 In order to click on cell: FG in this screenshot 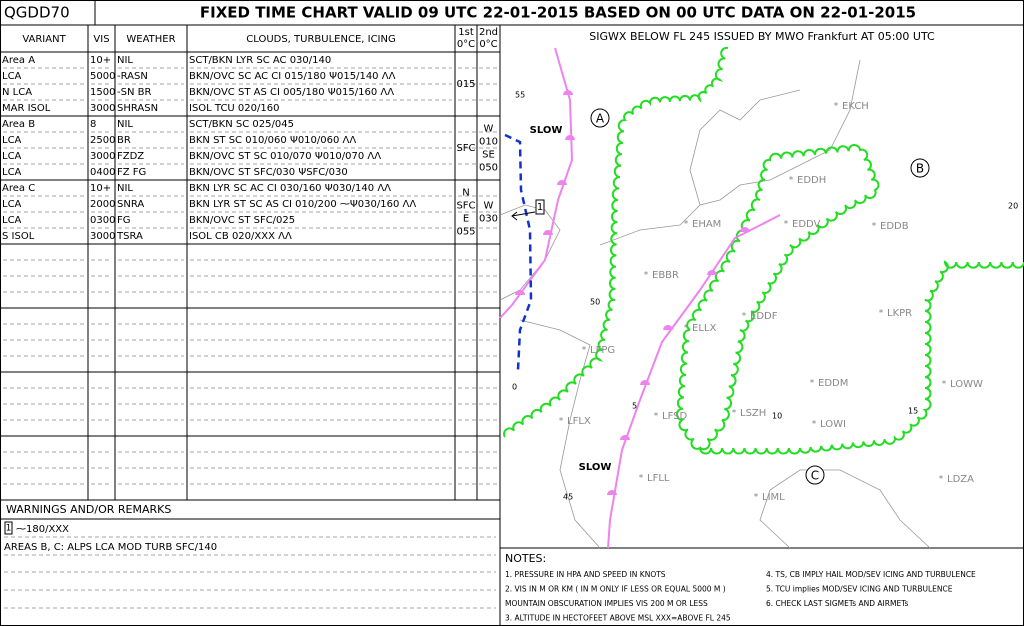, I will do `click(124, 220)`.